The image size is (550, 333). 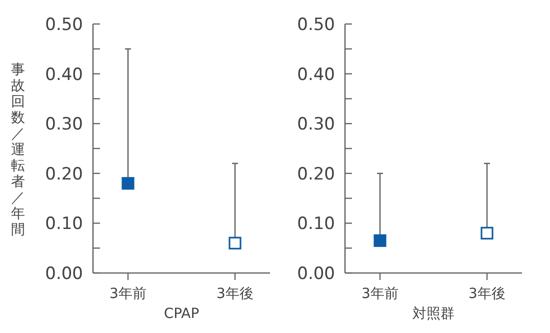 What do you see at coordinates (433, 314) in the screenshot?
I see `x-axis-title: 対照群` at bounding box center [433, 314].